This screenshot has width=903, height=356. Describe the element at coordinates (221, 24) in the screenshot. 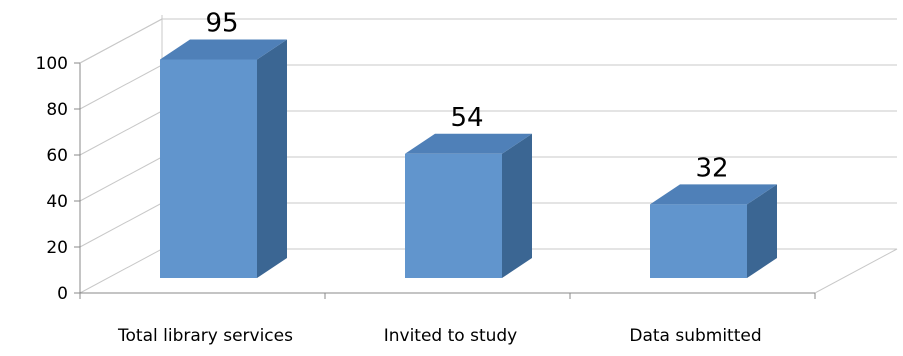

I see `data-label: 95` at that location.